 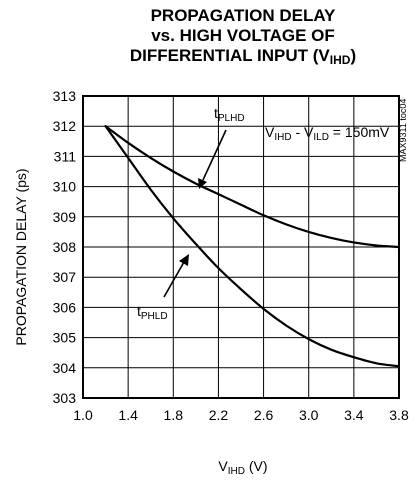 I want to click on x-axis-label: VIHD (V), so click(x=242, y=467).